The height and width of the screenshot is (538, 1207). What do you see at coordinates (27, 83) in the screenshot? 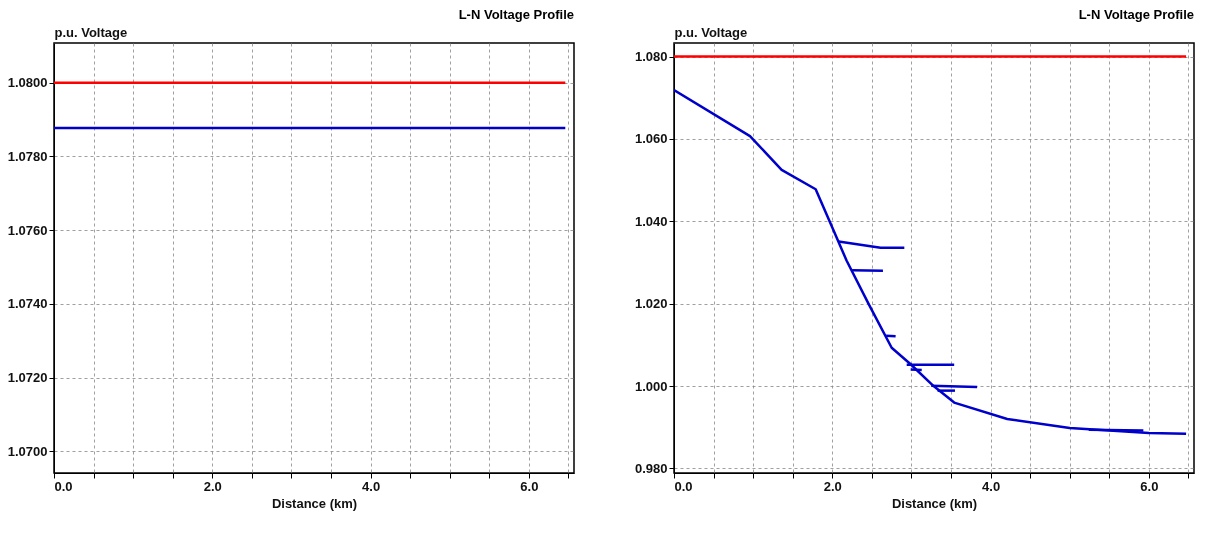
I see `y-tick-label: 1.0800` at bounding box center [27, 83].